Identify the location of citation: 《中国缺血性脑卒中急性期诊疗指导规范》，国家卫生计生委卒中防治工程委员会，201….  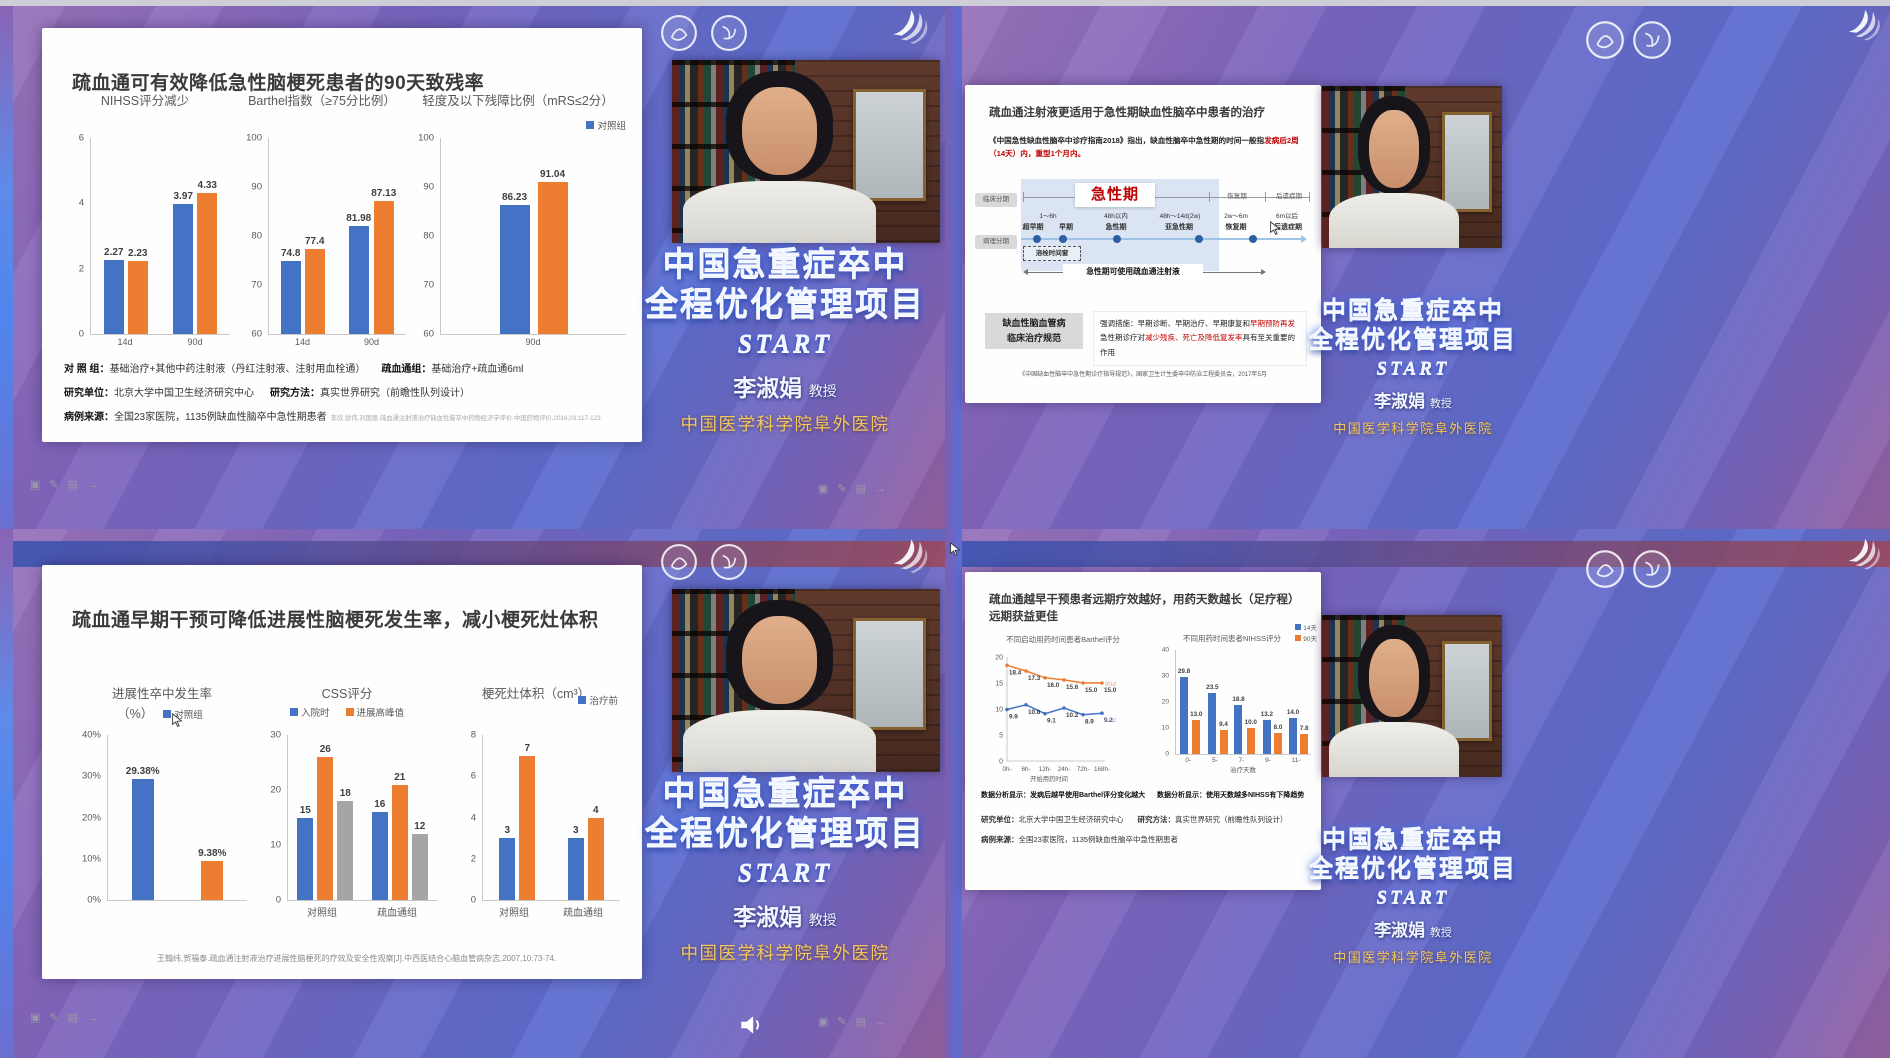
(1143, 375).